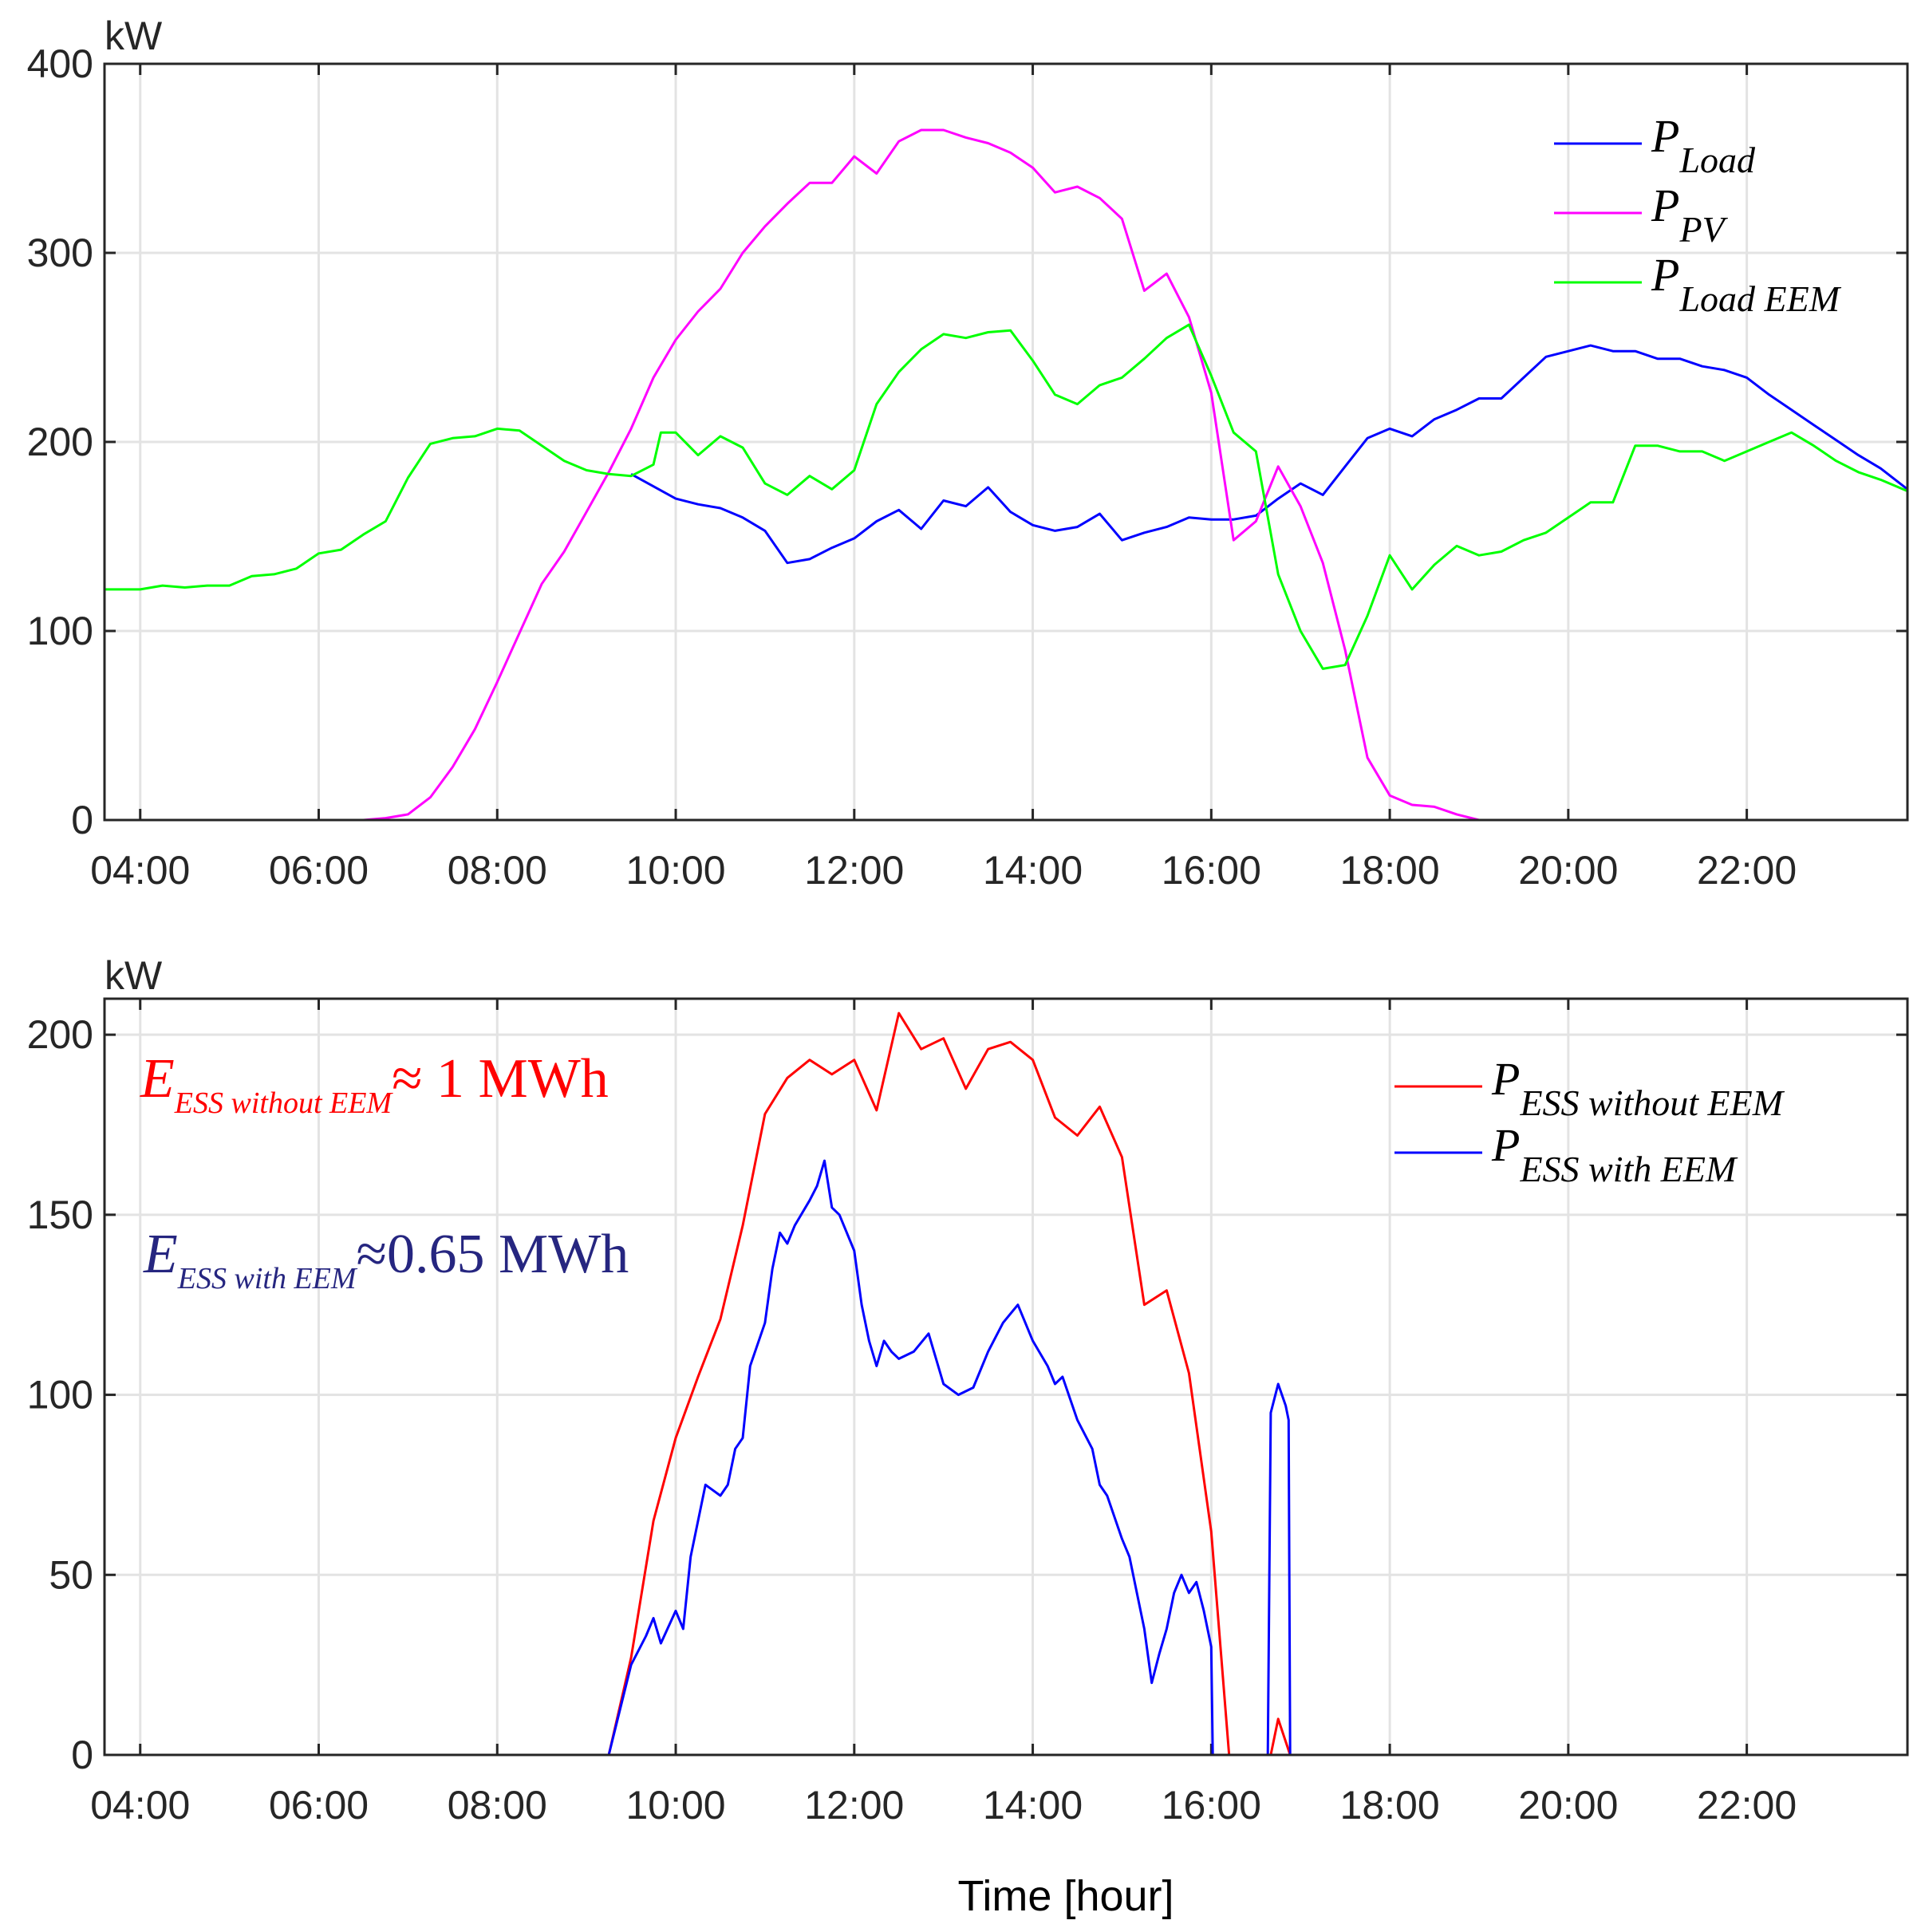  Describe the element at coordinates (374, 1084) in the screenshot. I see `energy-annotation: EESS without EEM≈ 1 MWh` at that location.